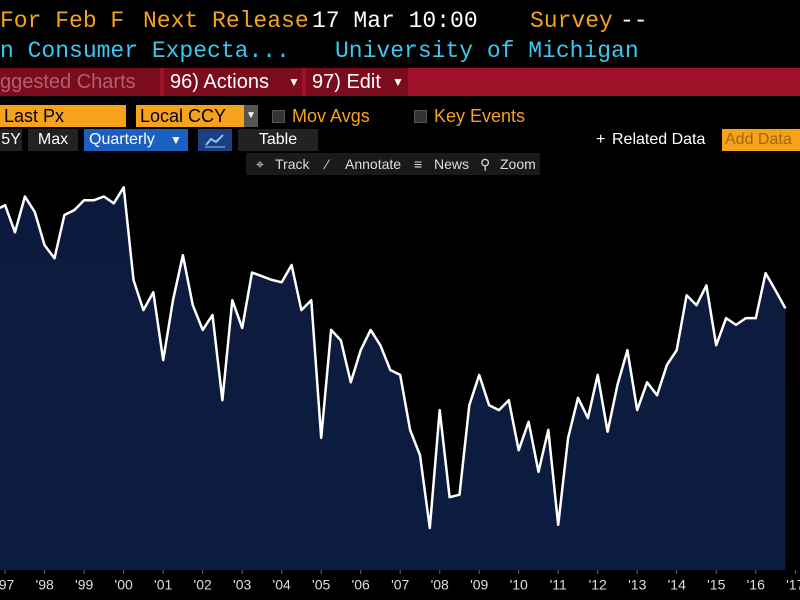 The height and width of the screenshot is (600, 800). Describe the element at coordinates (418, 164) in the screenshot. I see `tool-icon: ≡` at that location.